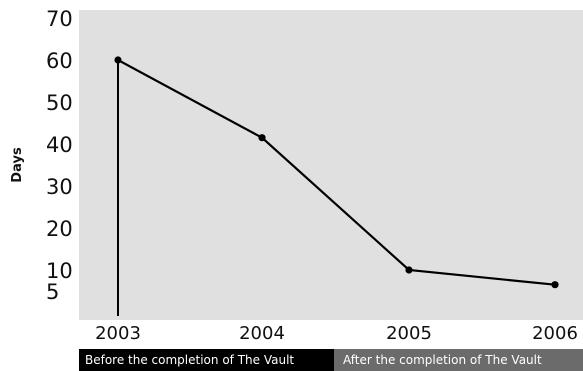  I want to click on y-tick-label: 60, so click(59, 61).